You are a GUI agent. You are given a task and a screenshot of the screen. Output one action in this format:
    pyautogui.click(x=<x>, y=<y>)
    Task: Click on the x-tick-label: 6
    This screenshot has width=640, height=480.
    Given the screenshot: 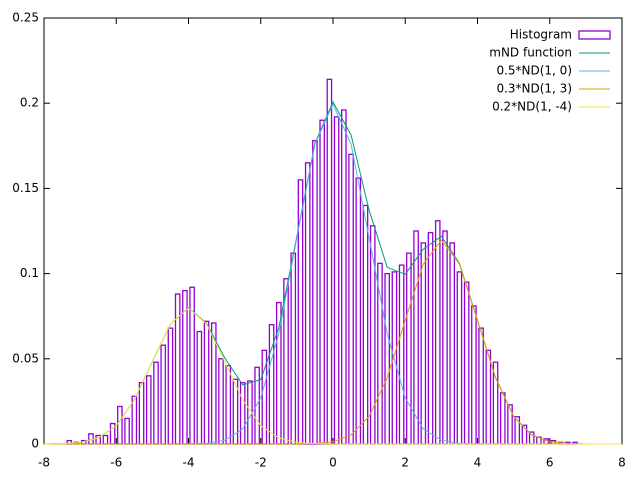 What is the action you would take?
    pyautogui.click(x=550, y=463)
    